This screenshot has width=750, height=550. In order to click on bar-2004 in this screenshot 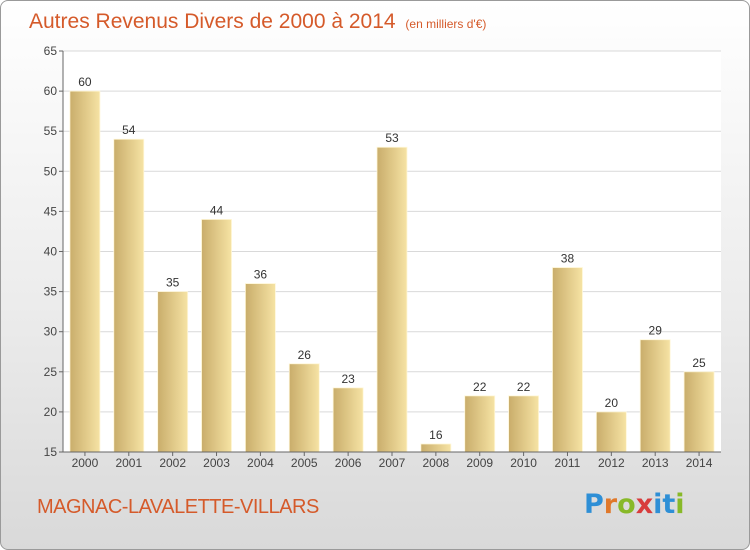, I will do `click(260, 368)`.